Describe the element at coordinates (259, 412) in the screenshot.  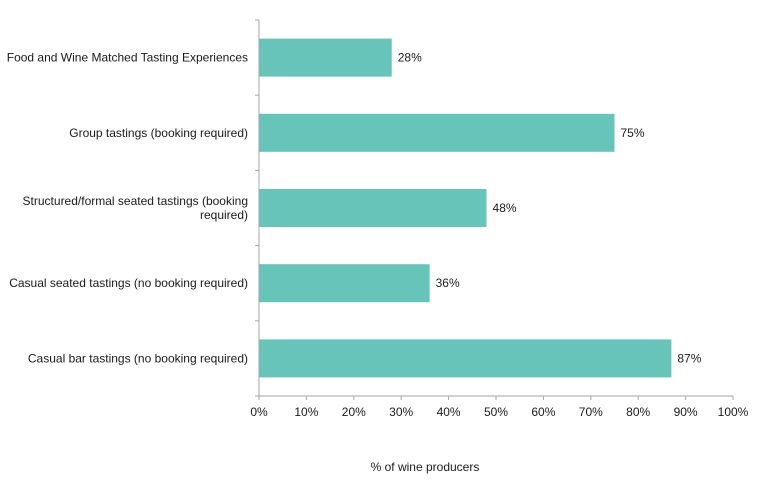
I see `x-tick-label-0: 0%` at that location.